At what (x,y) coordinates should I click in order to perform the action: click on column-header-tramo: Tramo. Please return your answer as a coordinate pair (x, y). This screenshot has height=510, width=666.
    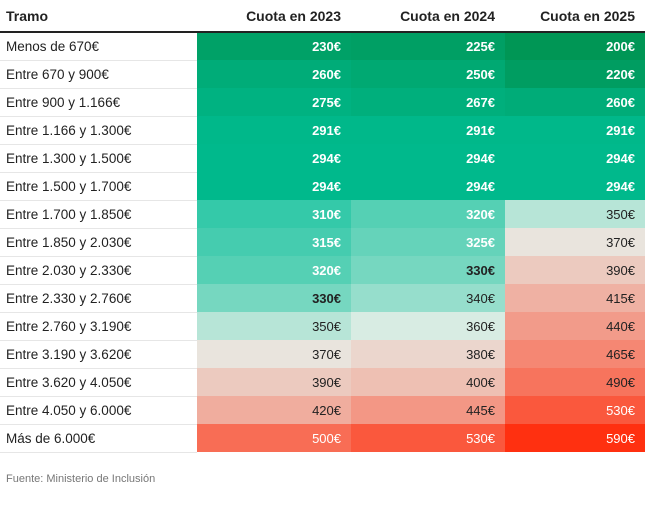
    Looking at the image, I should click on (98, 16).